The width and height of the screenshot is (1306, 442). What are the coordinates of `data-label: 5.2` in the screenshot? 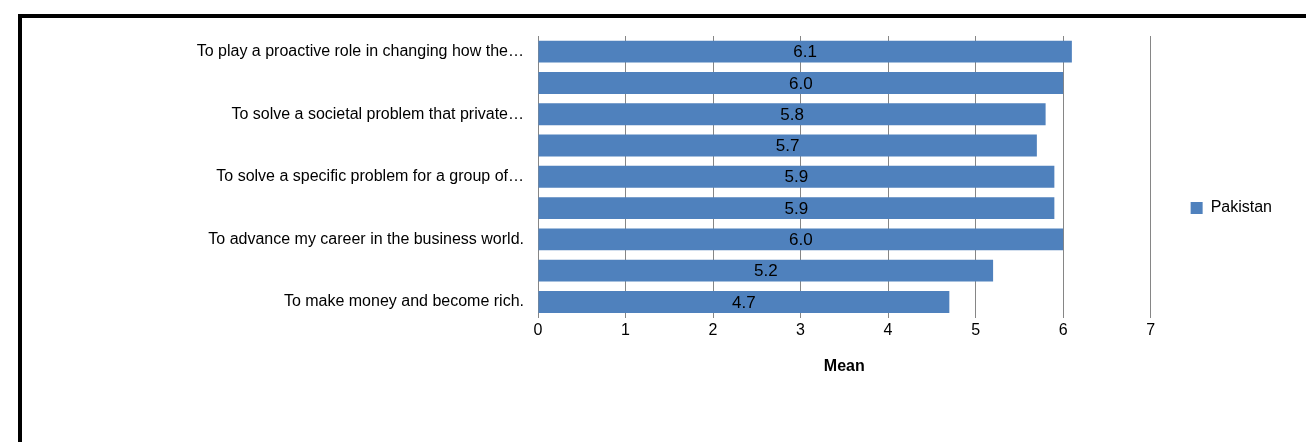 It's located at (765, 271).